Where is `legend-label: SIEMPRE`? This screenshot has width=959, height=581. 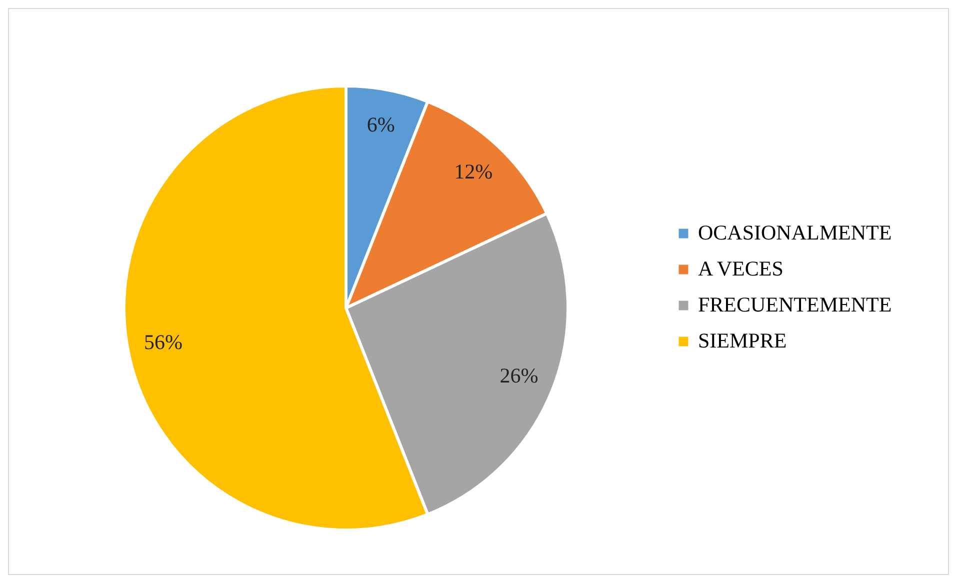
legend-label: SIEMPRE is located at coordinates (742, 340).